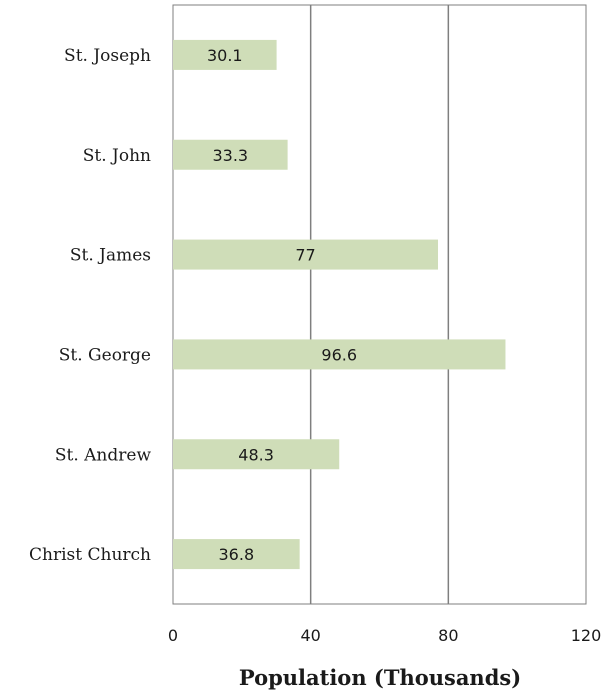 This screenshot has width=608, height=690. What do you see at coordinates (173, 635) in the screenshot?
I see `x-tick-label: 0` at bounding box center [173, 635].